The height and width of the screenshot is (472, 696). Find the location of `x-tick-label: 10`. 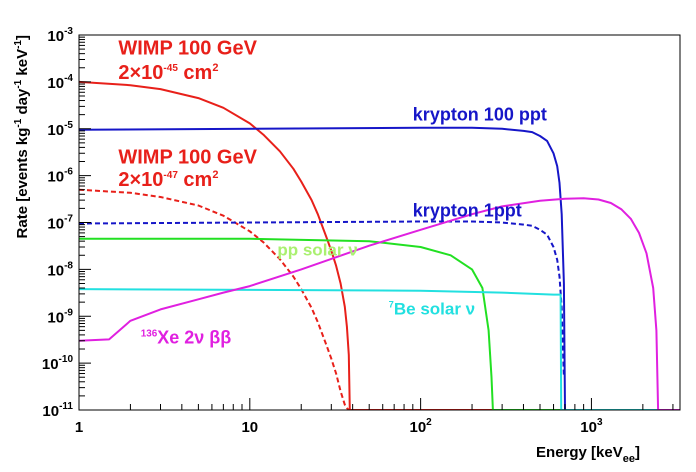

x-tick-label: 10 is located at coordinates (249, 427).